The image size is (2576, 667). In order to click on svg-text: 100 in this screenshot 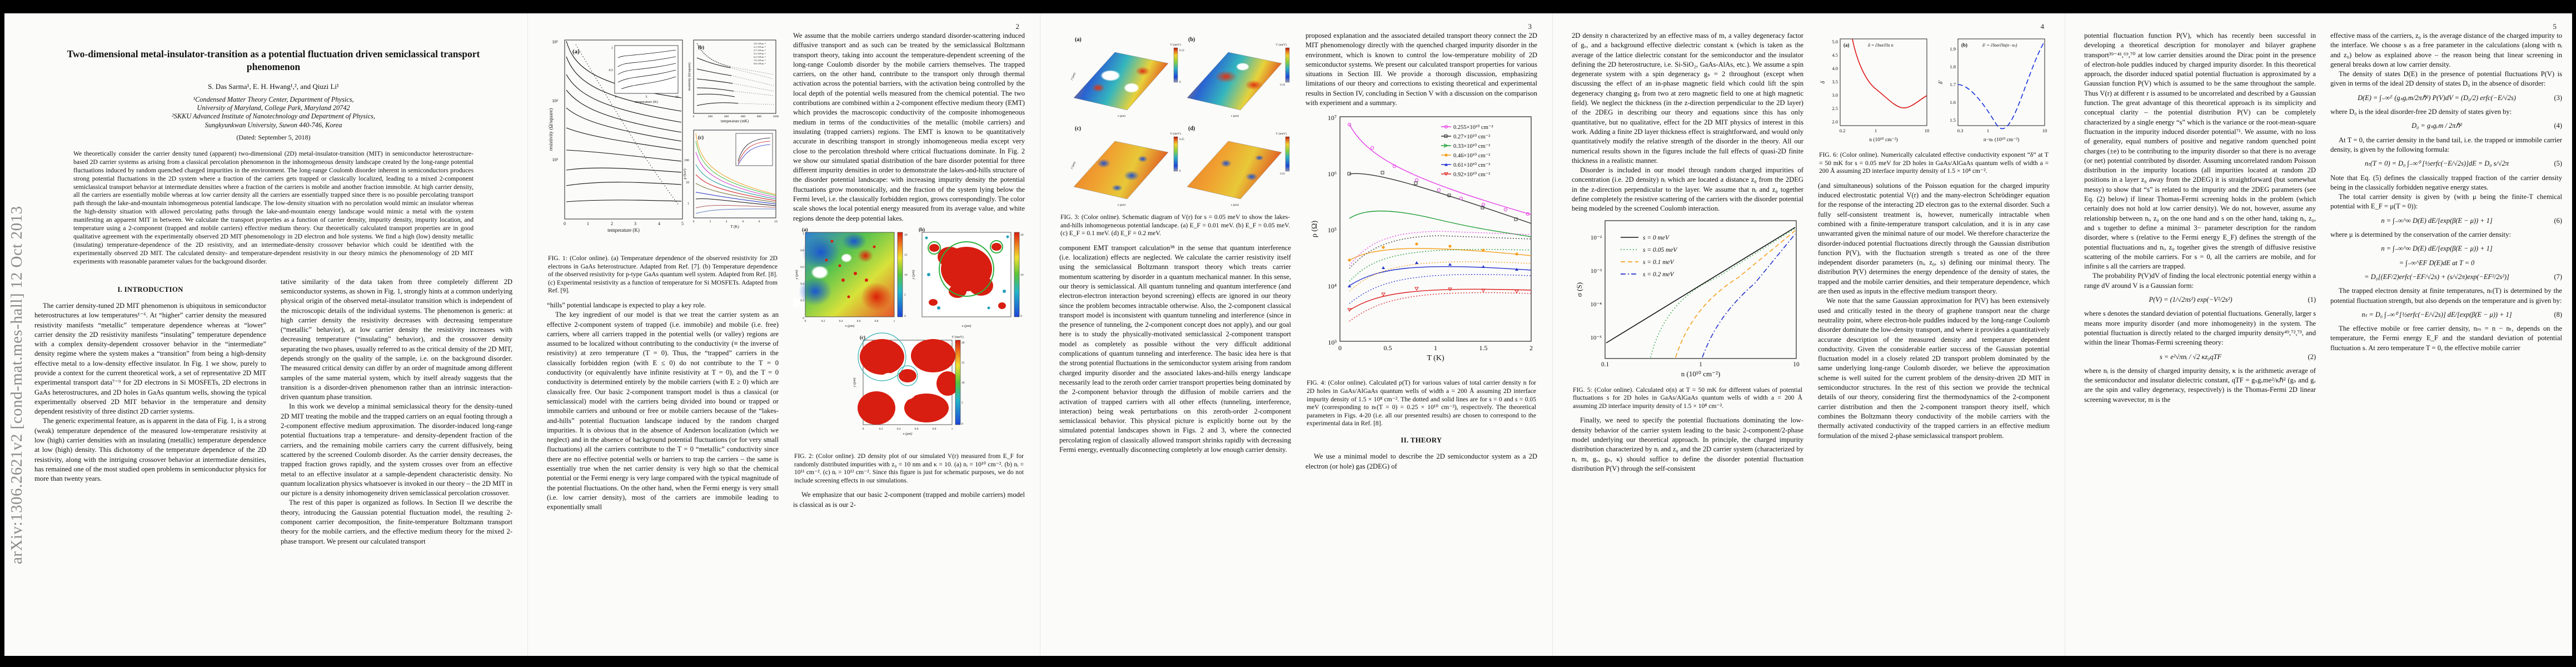, I will do `click(686, 160)`.